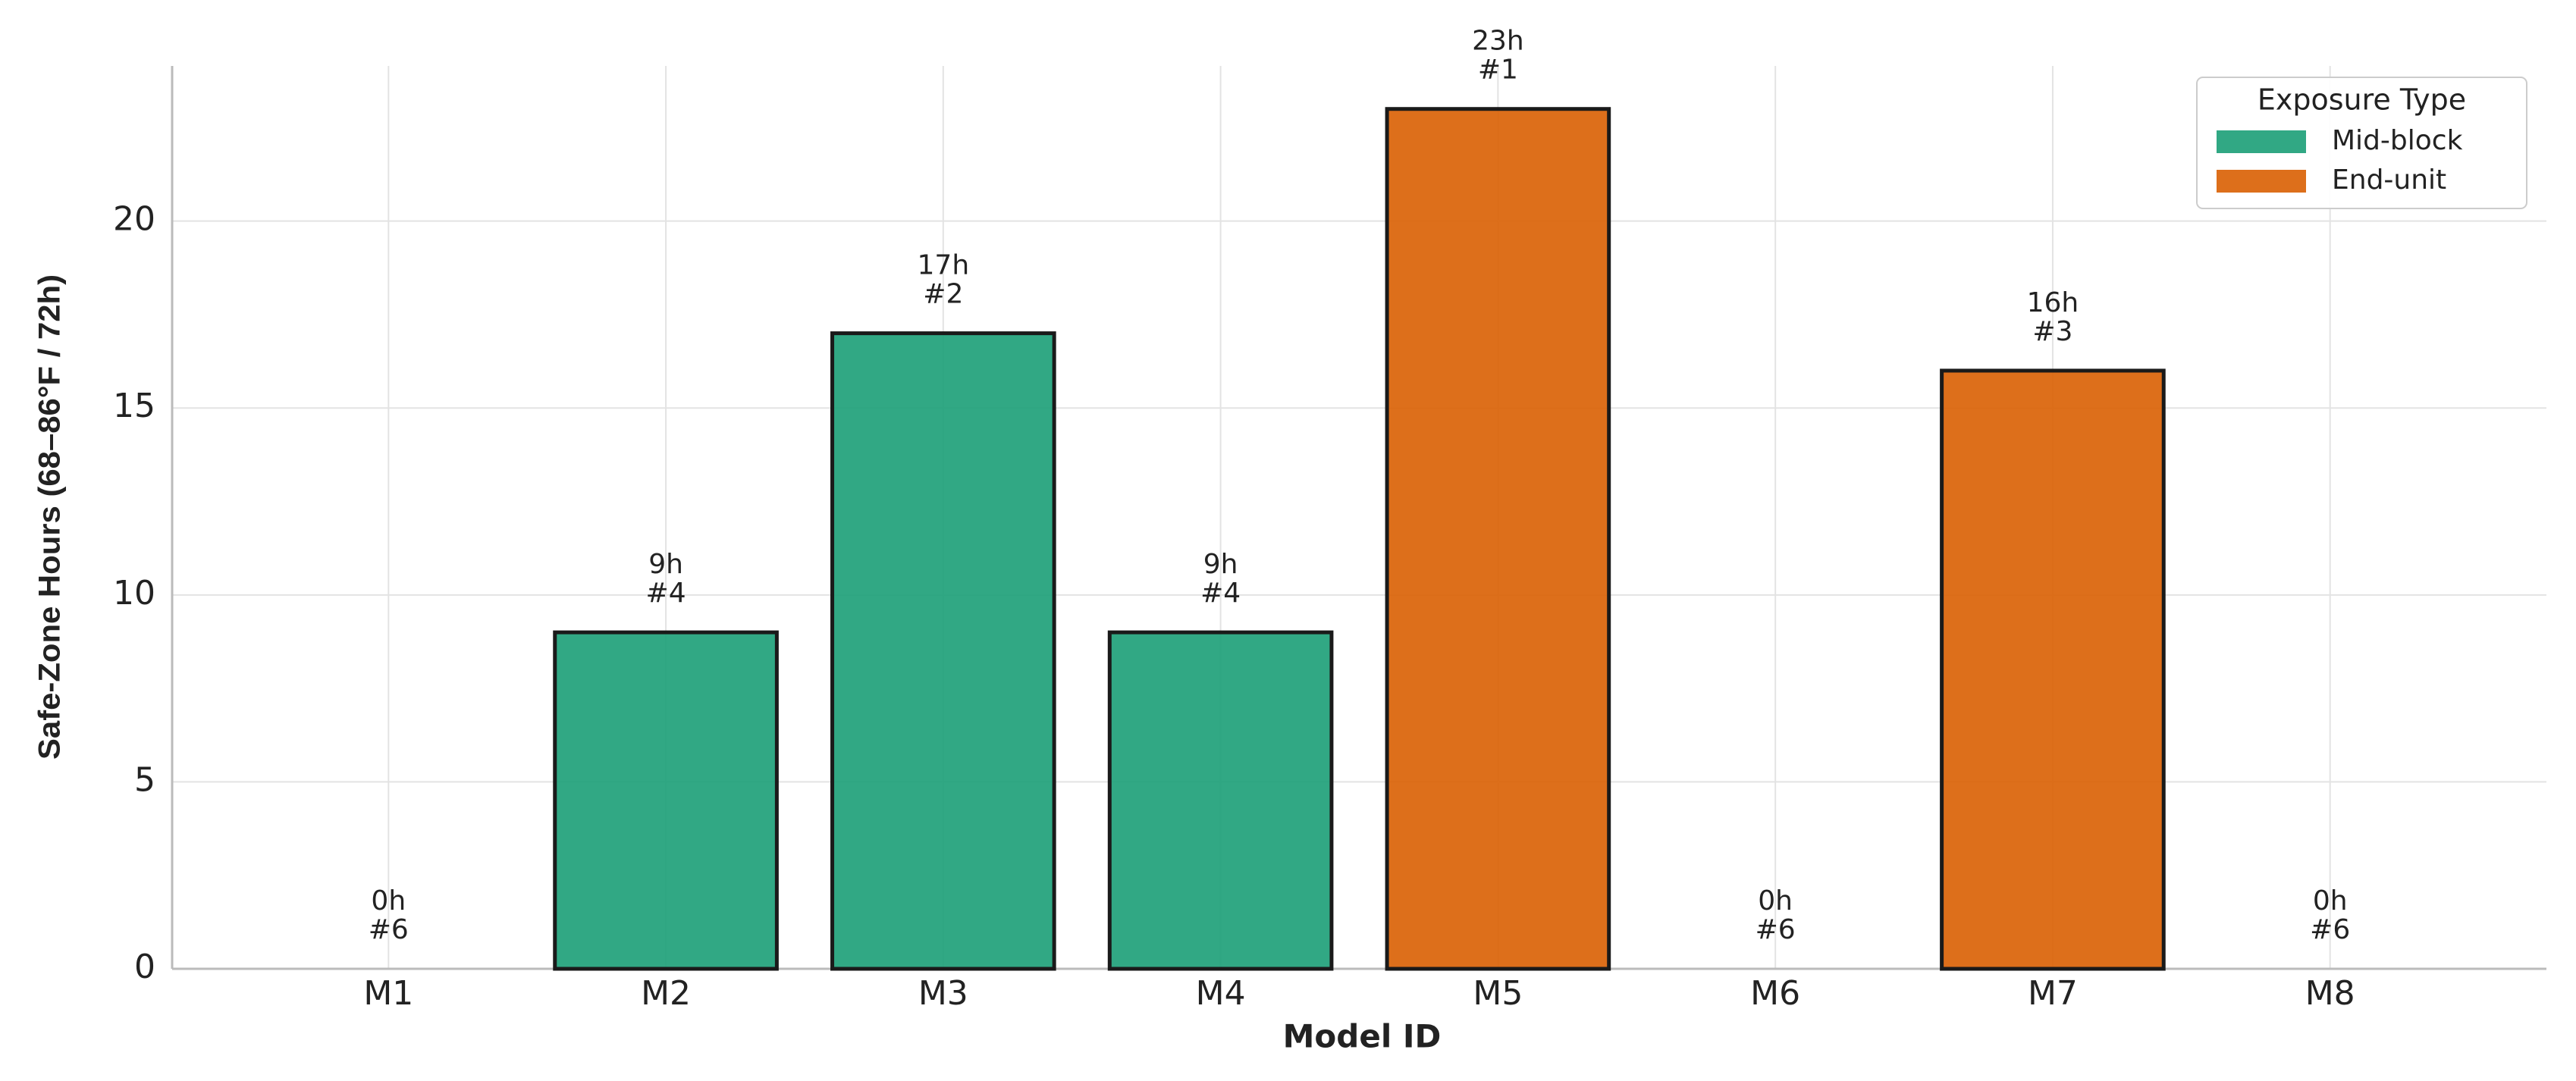 This screenshot has width=2576, height=1081. What do you see at coordinates (2052, 331) in the screenshot?
I see `rank-label: #3` at bounding box center [2052, 331].